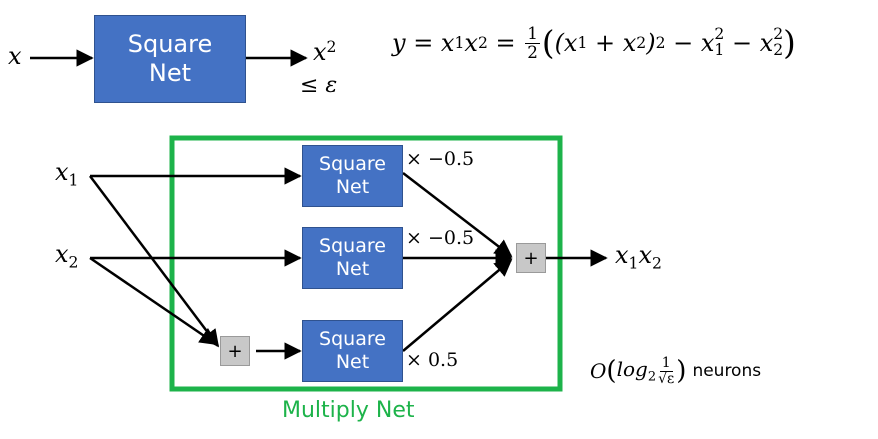  I want to click on square-net-box-3: Square Net, so click(352, 351).